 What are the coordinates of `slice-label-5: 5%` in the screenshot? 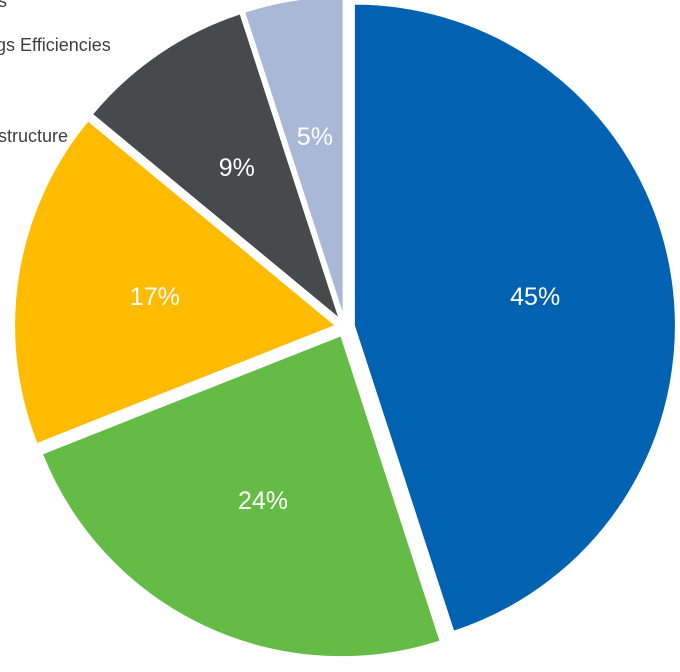 It's located at (315, 137).